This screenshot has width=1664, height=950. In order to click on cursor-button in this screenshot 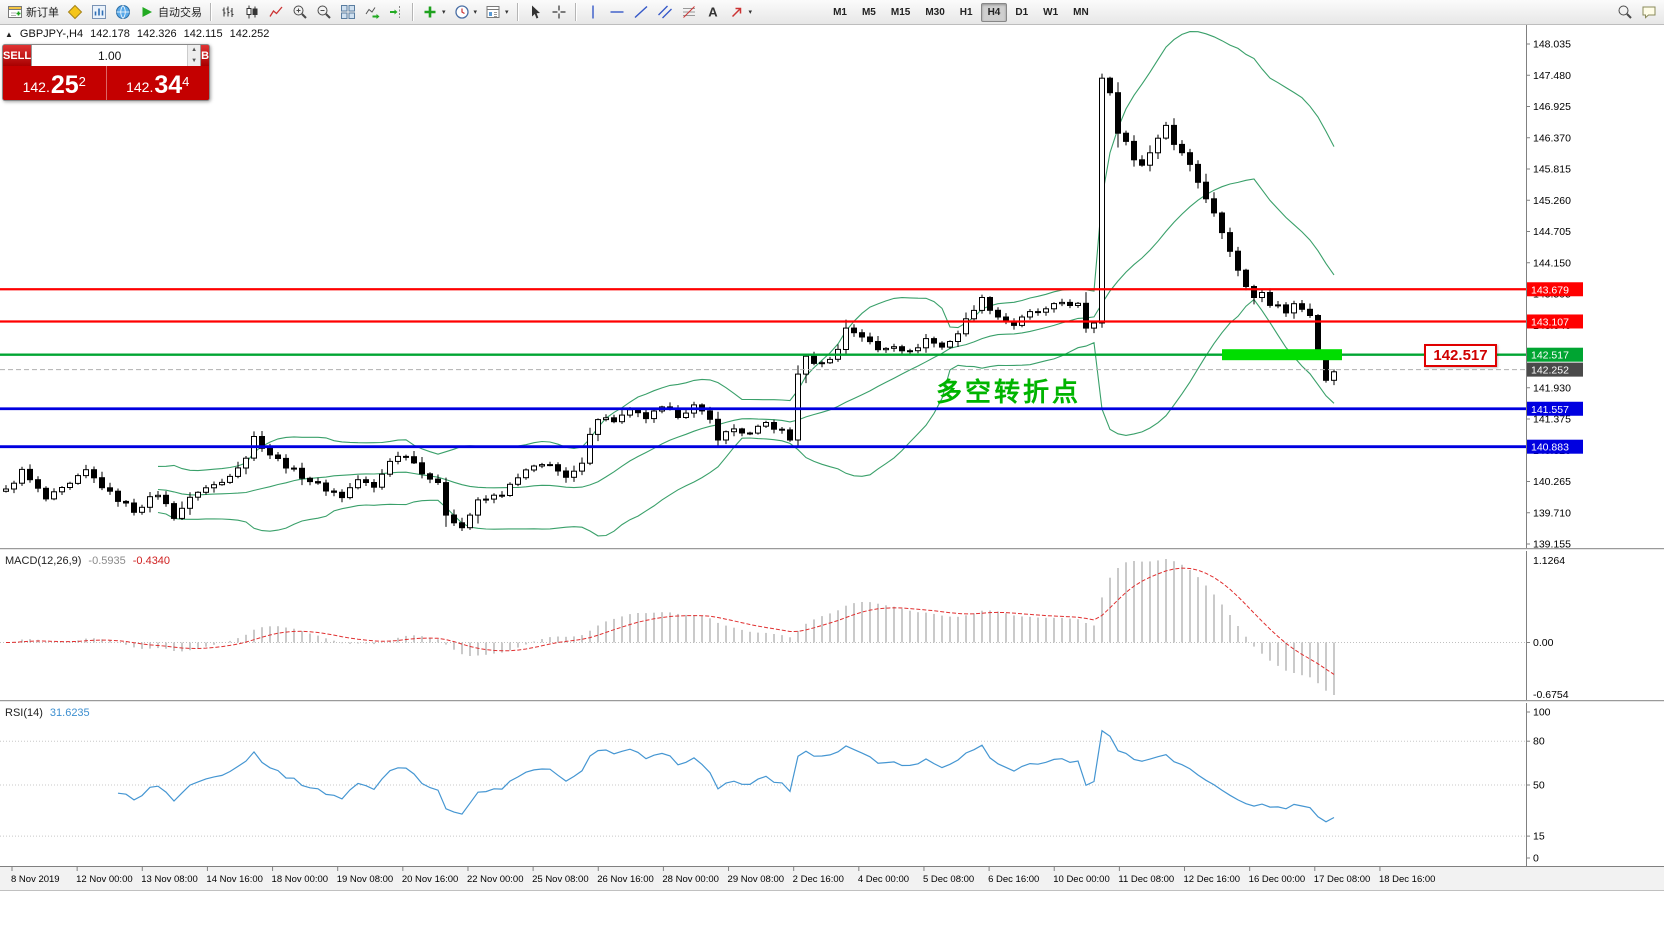, I will do `click(535, 12)`.